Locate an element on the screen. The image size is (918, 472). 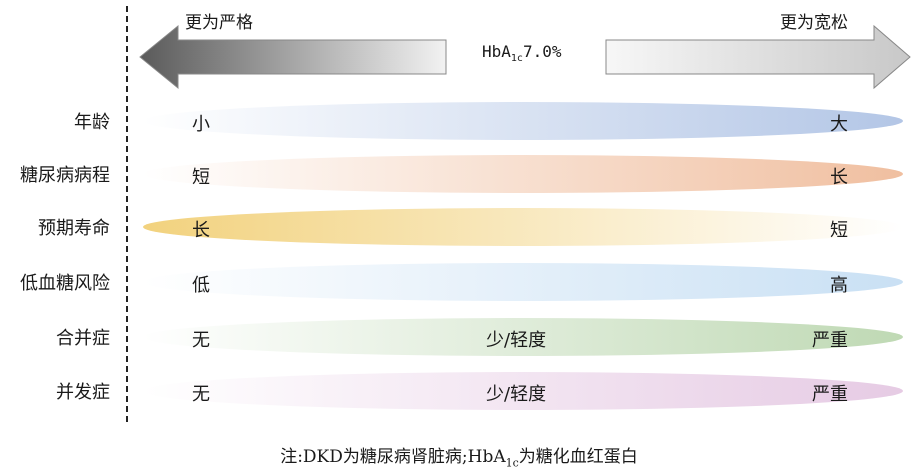
hba1c-sub: 1c is located at coordinates (516, 59).